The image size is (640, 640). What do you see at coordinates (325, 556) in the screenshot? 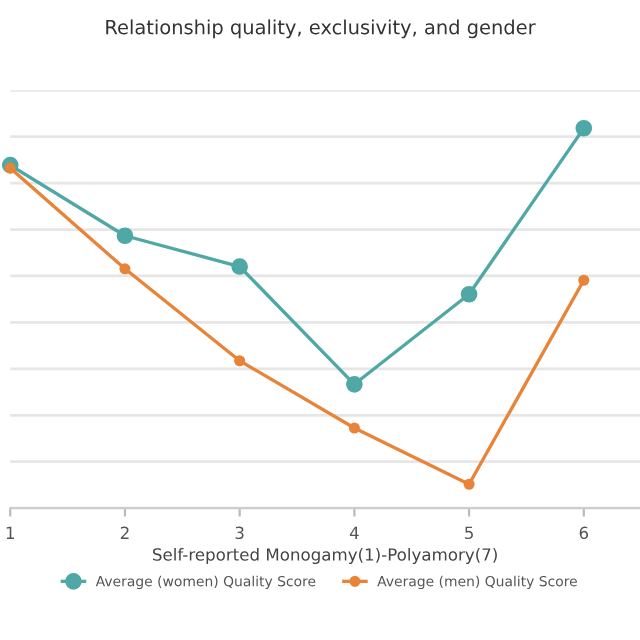
I see `x-axis-title: Self-reported Monogamy(1)-Polyamory(7)` at bounding box center [325, 556].